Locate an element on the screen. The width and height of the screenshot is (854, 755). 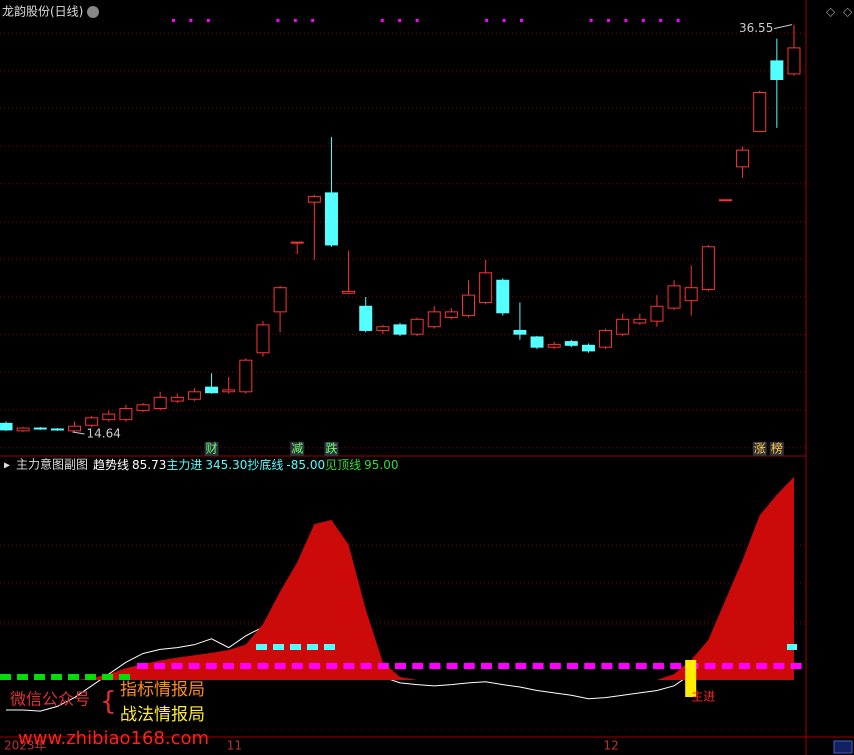
signal: 跌 is located at coordinates (331, 448).